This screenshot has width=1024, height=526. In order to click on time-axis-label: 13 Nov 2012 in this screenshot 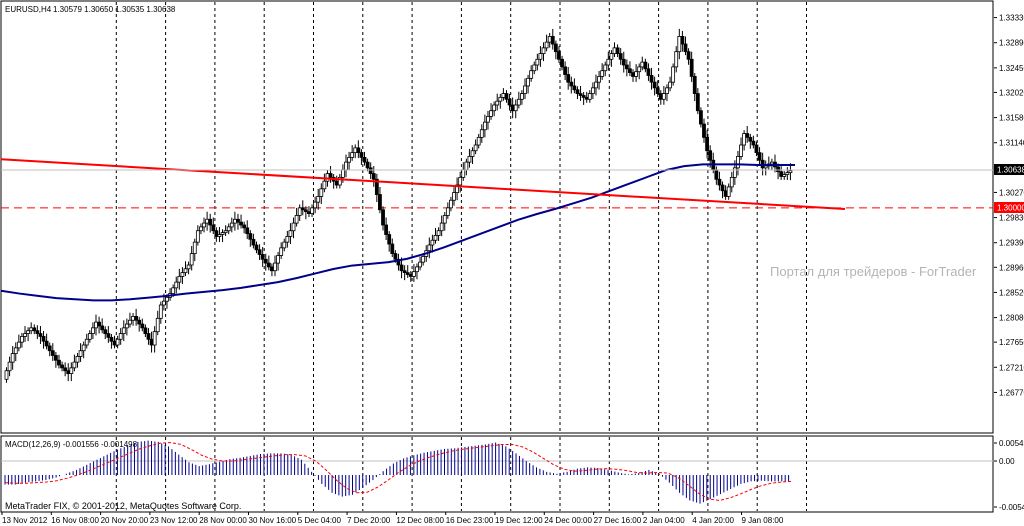, I will do `click(25, 520)`.